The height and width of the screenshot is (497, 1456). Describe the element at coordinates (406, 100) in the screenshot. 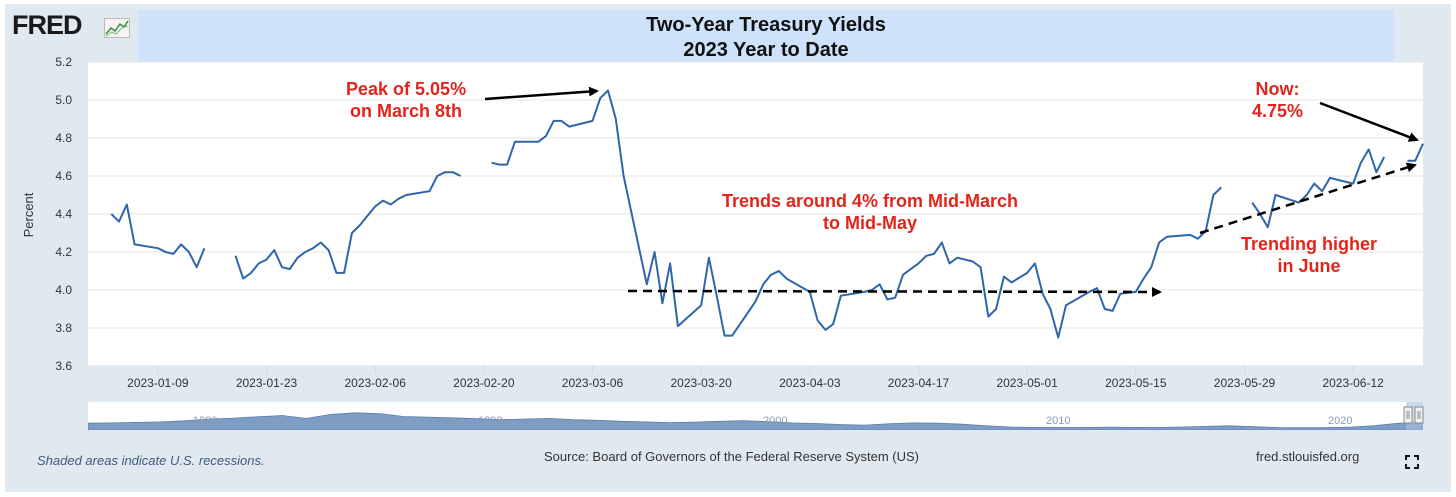

I see `peak-annotation: Peak of 5.05% on March 8th` at that location.